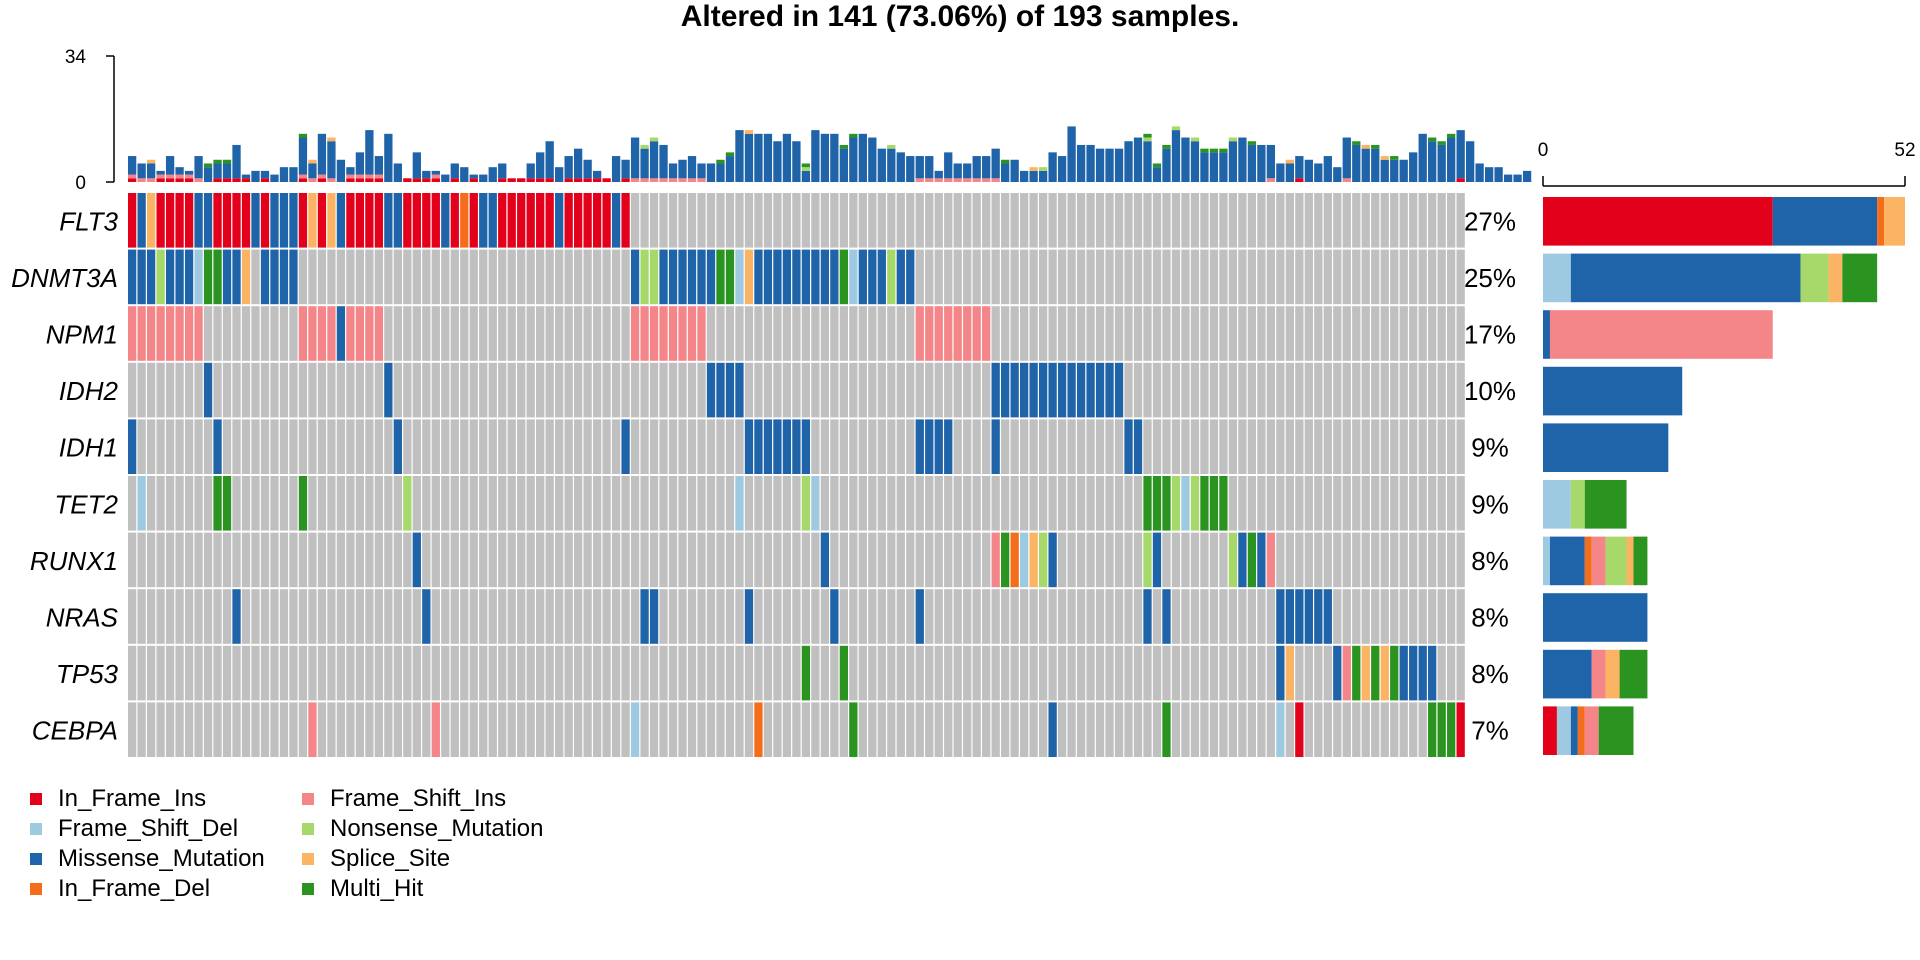 This screenshot has width=1920, height=960. I want to click on cell-flt3-missense_mutation, so click(293, 220).